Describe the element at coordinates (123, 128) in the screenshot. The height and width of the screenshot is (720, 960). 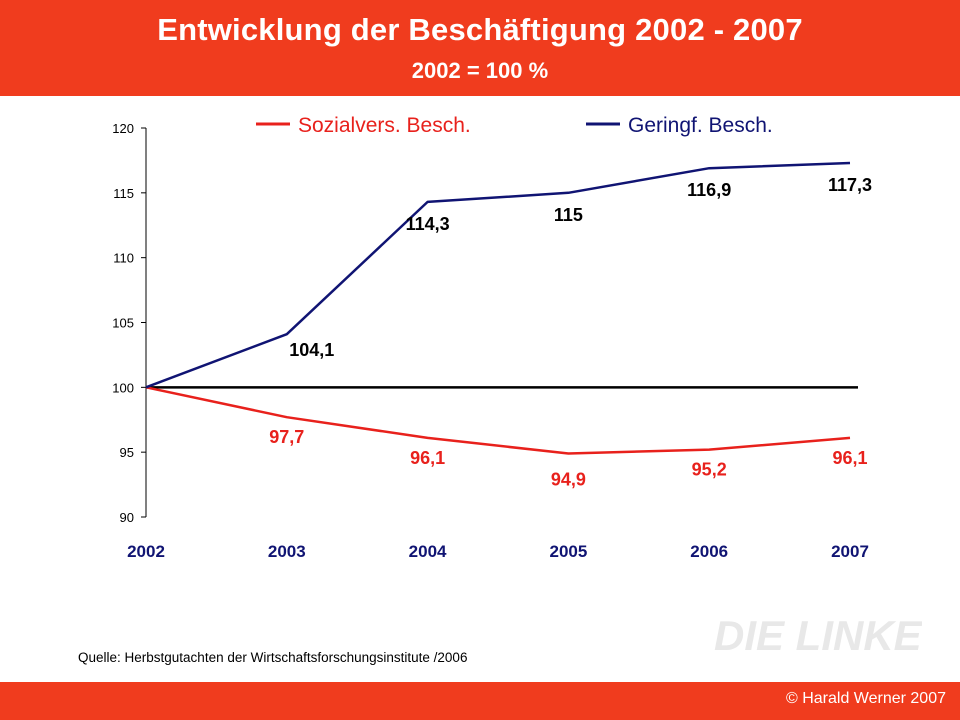
I see `y-tick-label: 120` at that location.